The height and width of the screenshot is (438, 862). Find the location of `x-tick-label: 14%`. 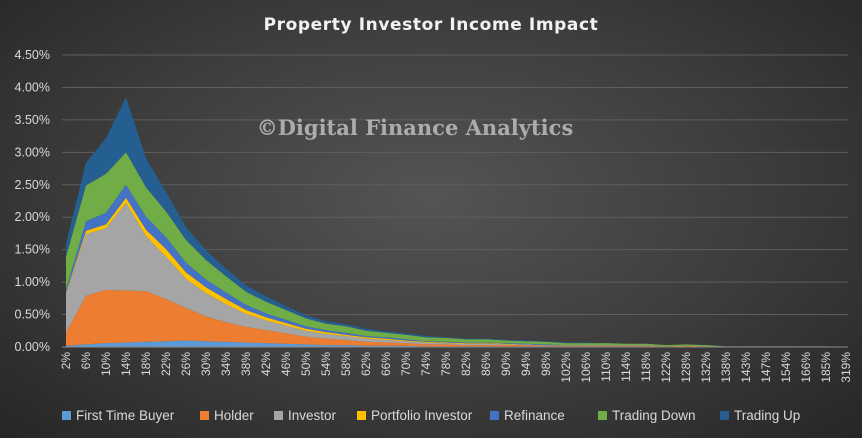

x-tick-label: 14% is located at coordinates (126, 364).